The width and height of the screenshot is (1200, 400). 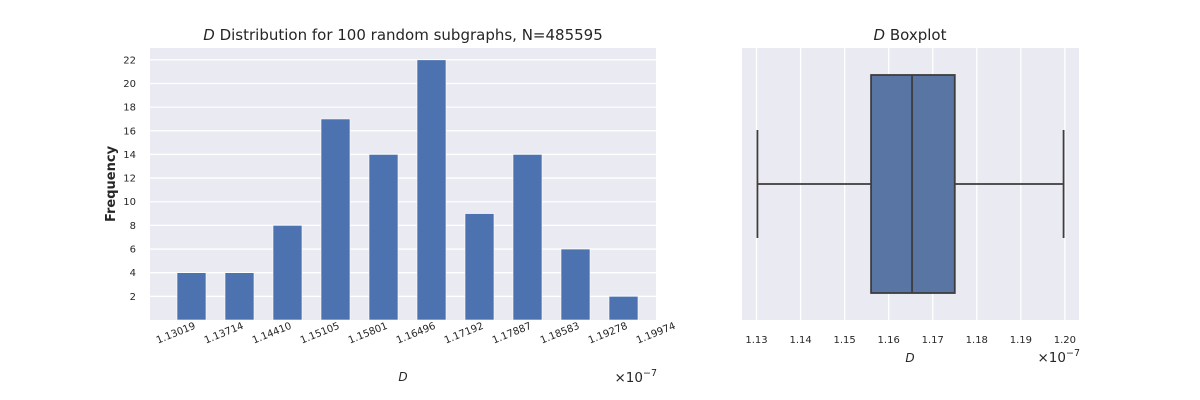 What do you see at coordinates (464, 334) in the screenshot?
I see `histogram-x-tick-label: 1.17192` at bounding box center [464, 334].